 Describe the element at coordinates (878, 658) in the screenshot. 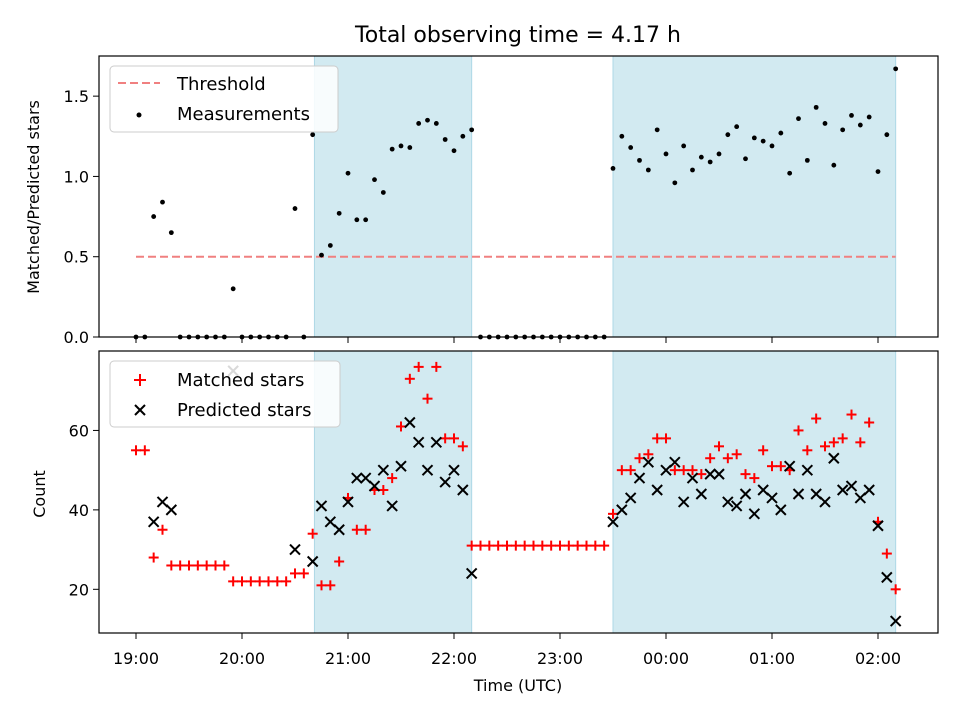

I see `x-tick-label: 02:00` at that location.